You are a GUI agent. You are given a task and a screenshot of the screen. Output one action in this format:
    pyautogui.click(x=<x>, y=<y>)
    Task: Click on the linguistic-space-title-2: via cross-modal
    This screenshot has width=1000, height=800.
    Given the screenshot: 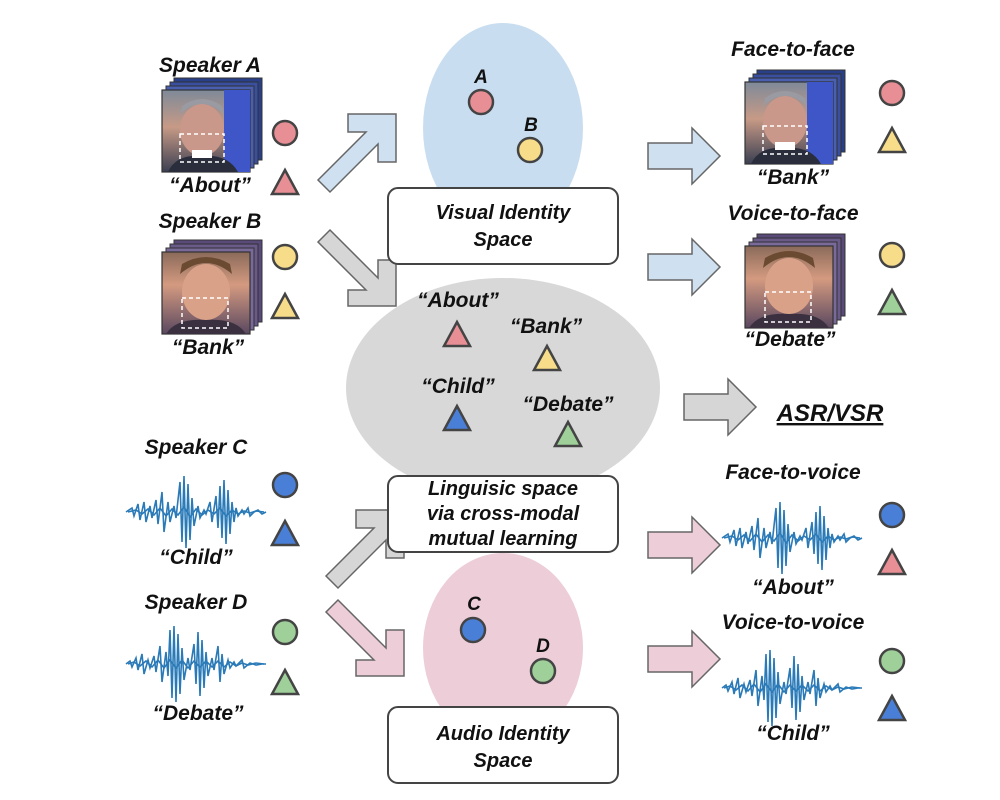 What is the action you would take?
    pyautogui.click(x=503, y=514)
    